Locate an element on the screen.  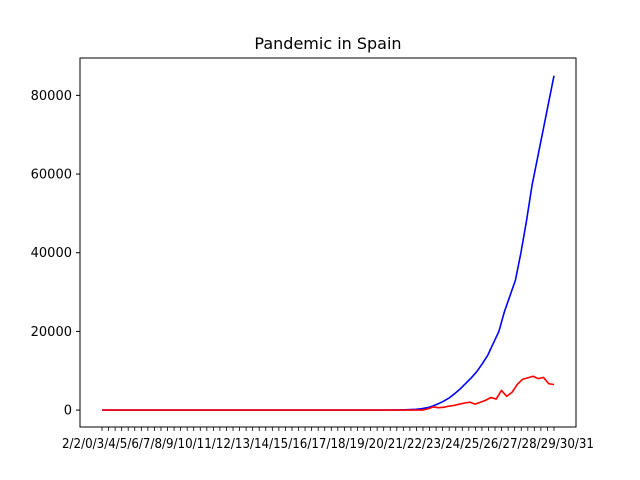
y-tick-label: 80000 is located at coordinates (51, 96).